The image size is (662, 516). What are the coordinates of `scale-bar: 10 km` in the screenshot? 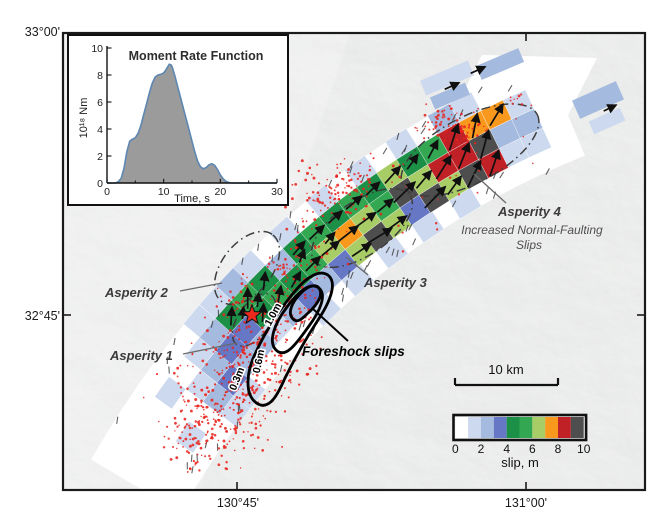 It's located at (506, 374).